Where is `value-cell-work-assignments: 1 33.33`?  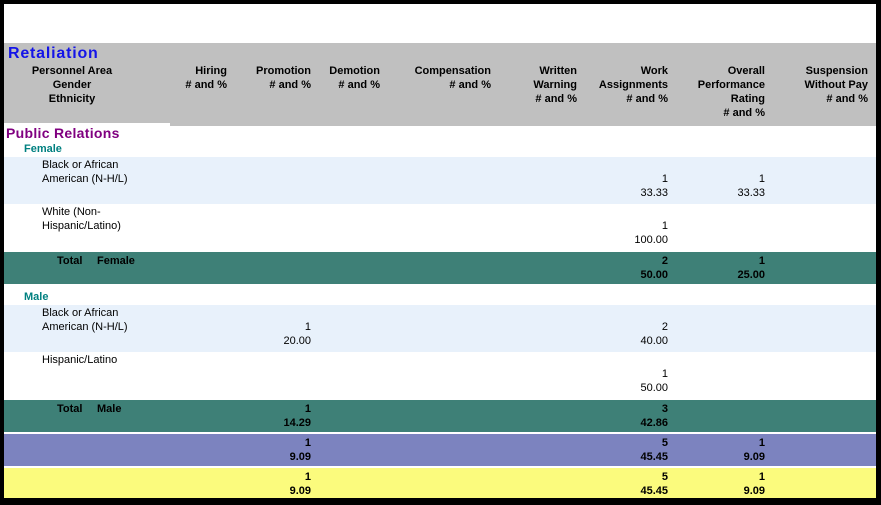
value-cell-work-assignments: 1 33.33 is located at coordinates (622, 180).